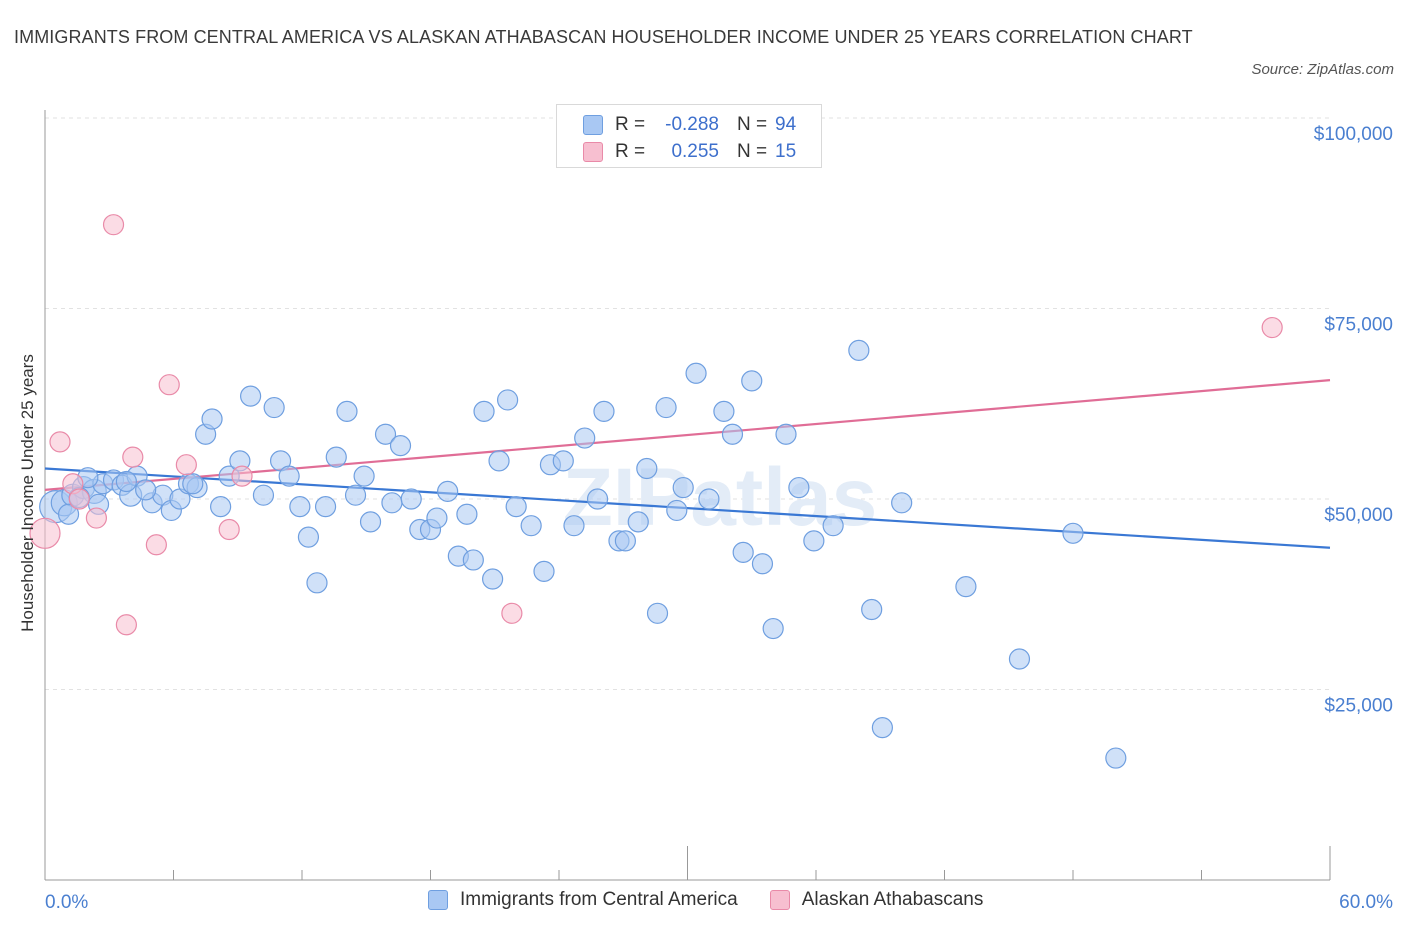  Describe the element at coordinates (786, 124) in the screenshot. I see `n-value: 94` at that location.